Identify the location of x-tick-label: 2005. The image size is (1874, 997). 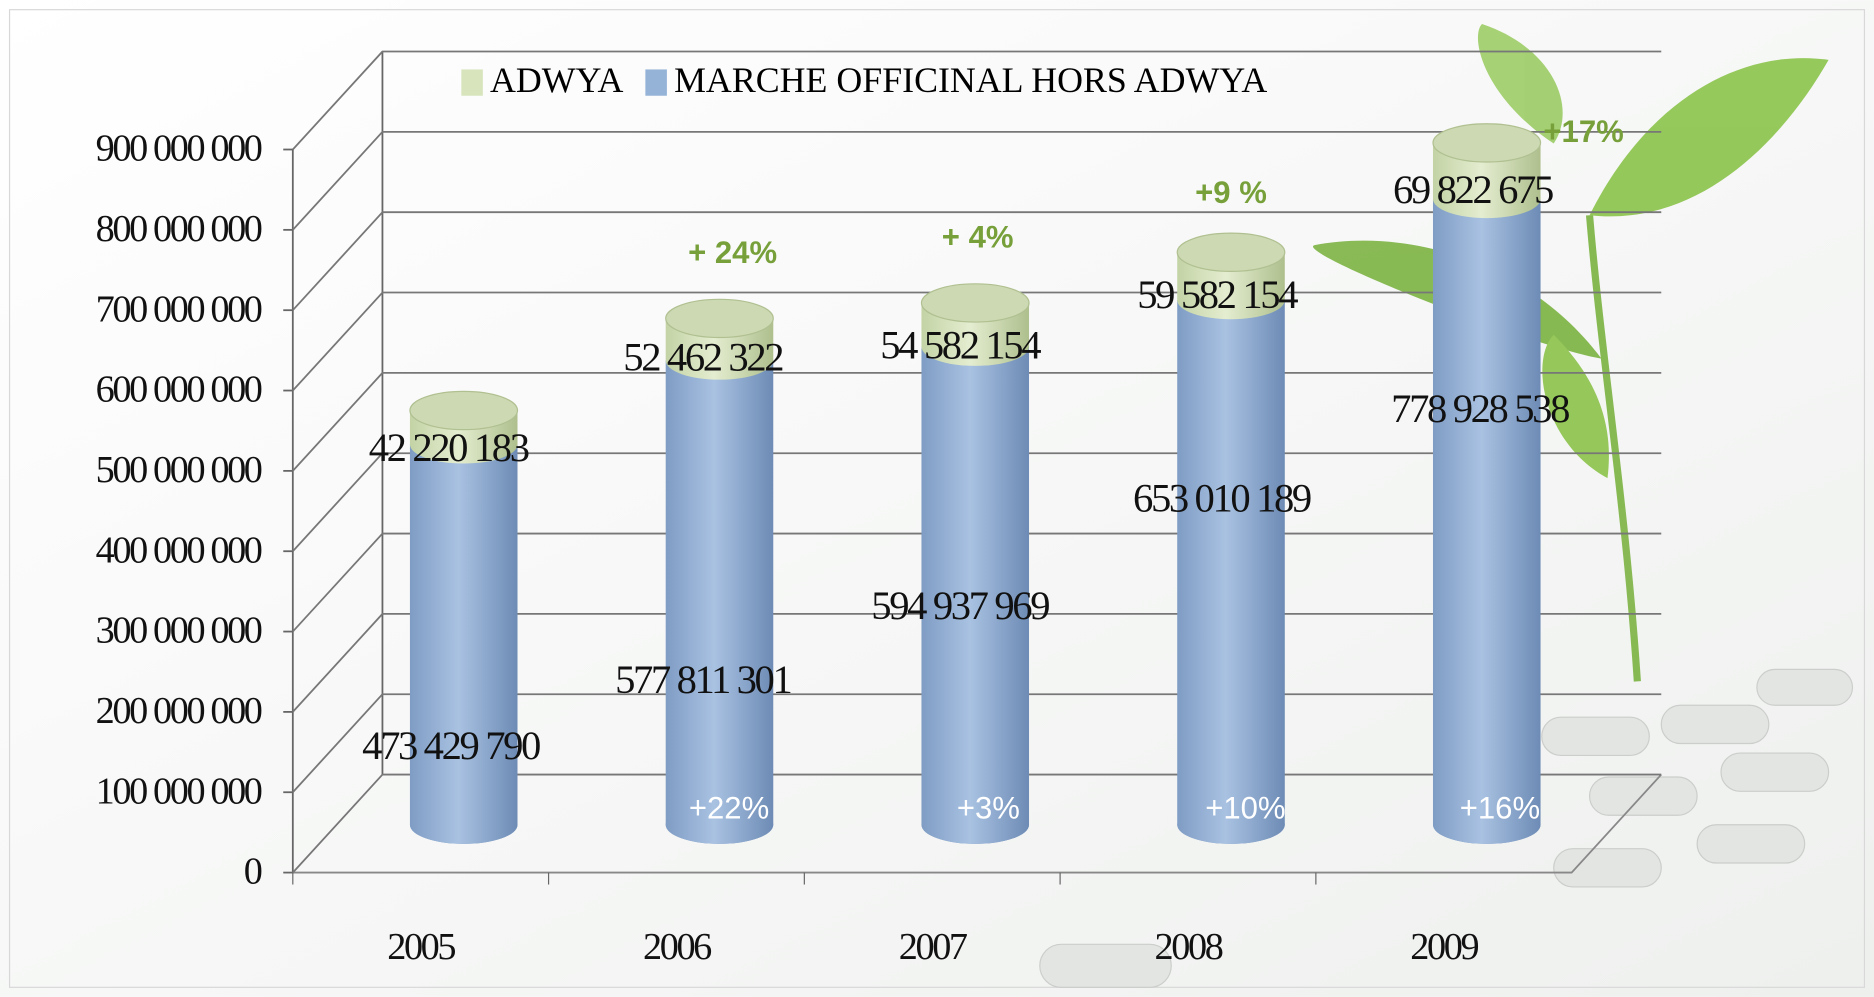
(421, 947).